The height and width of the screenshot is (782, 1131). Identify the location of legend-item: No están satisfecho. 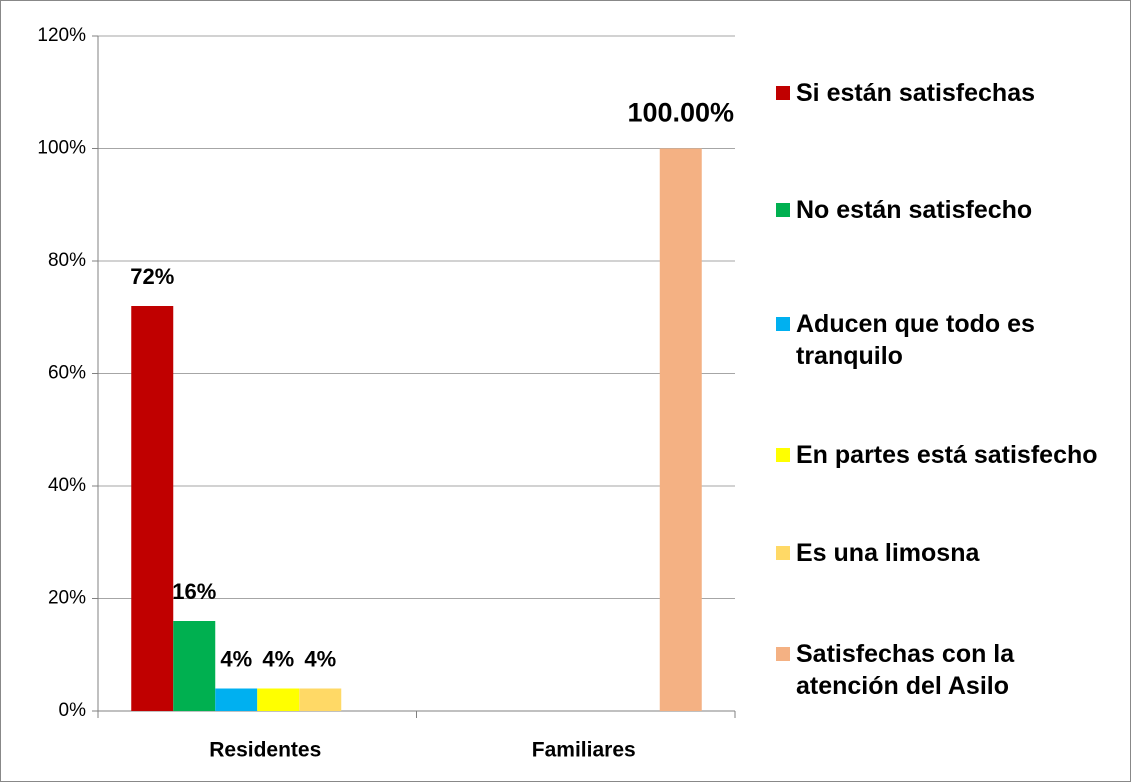
(943, 210).